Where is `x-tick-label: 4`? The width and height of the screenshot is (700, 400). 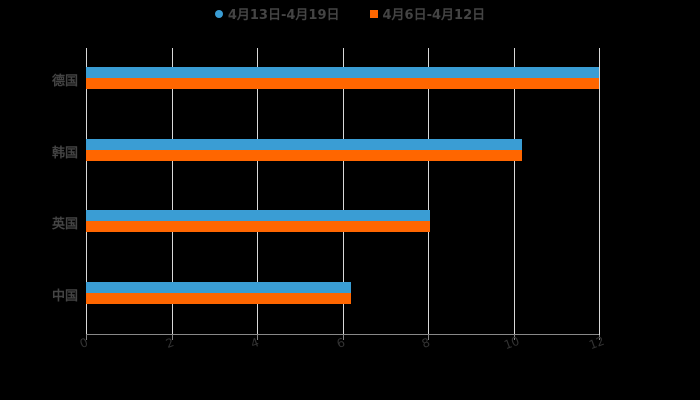
x-tick-label: 4 is located at coordinates (254, 343).